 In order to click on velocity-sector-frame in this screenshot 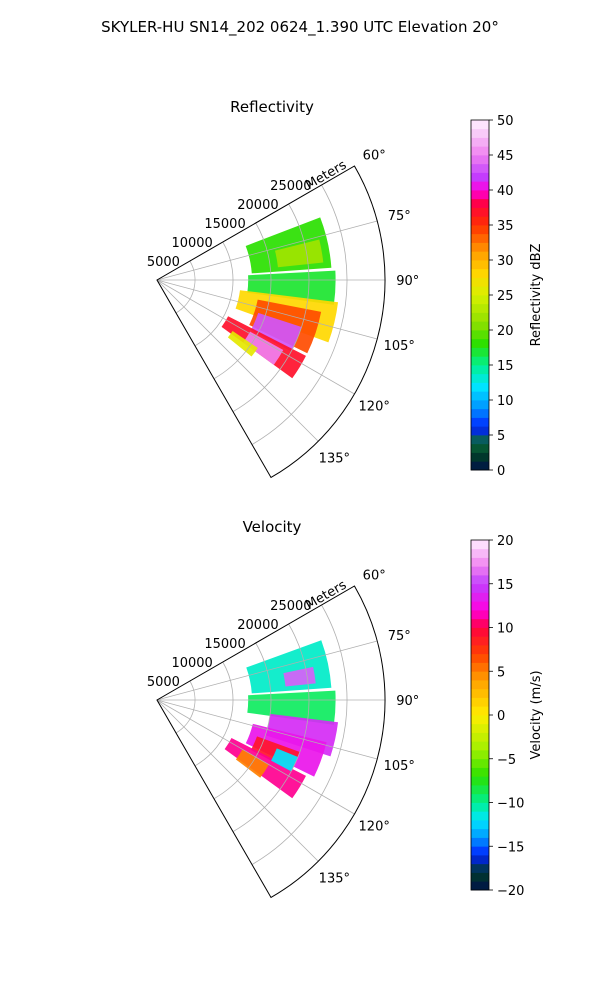, I will do `click(271, 742)`.